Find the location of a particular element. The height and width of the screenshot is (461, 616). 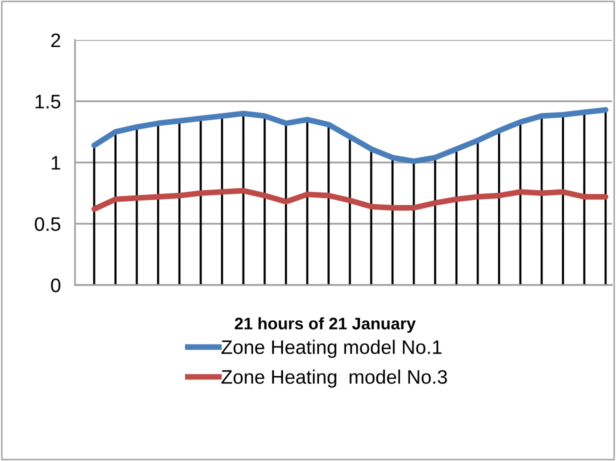

x-axis-title: 21 hours of 21 January is located at coordinates (325, 325).